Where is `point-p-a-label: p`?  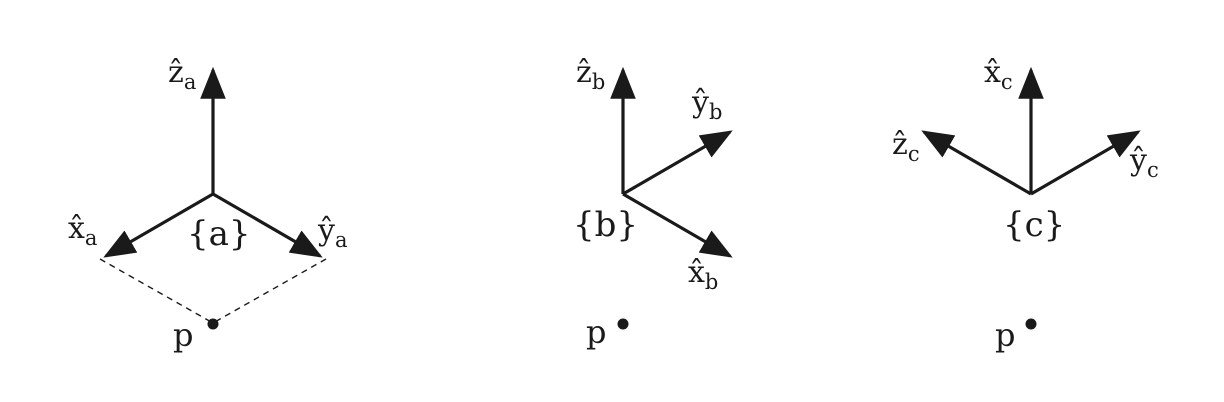 point-p-a-label: p is located at coordinates (183, 335).